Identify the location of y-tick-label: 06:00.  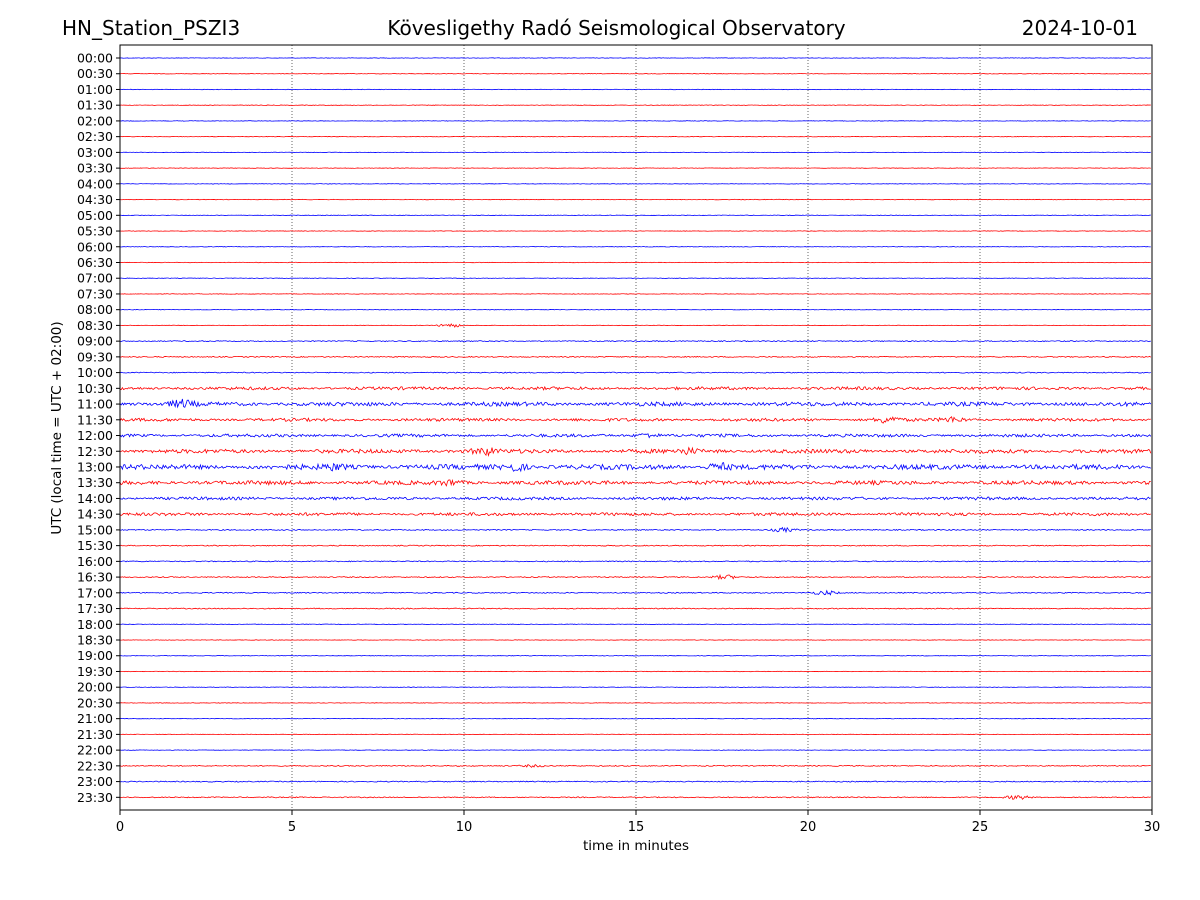
(95, 246).